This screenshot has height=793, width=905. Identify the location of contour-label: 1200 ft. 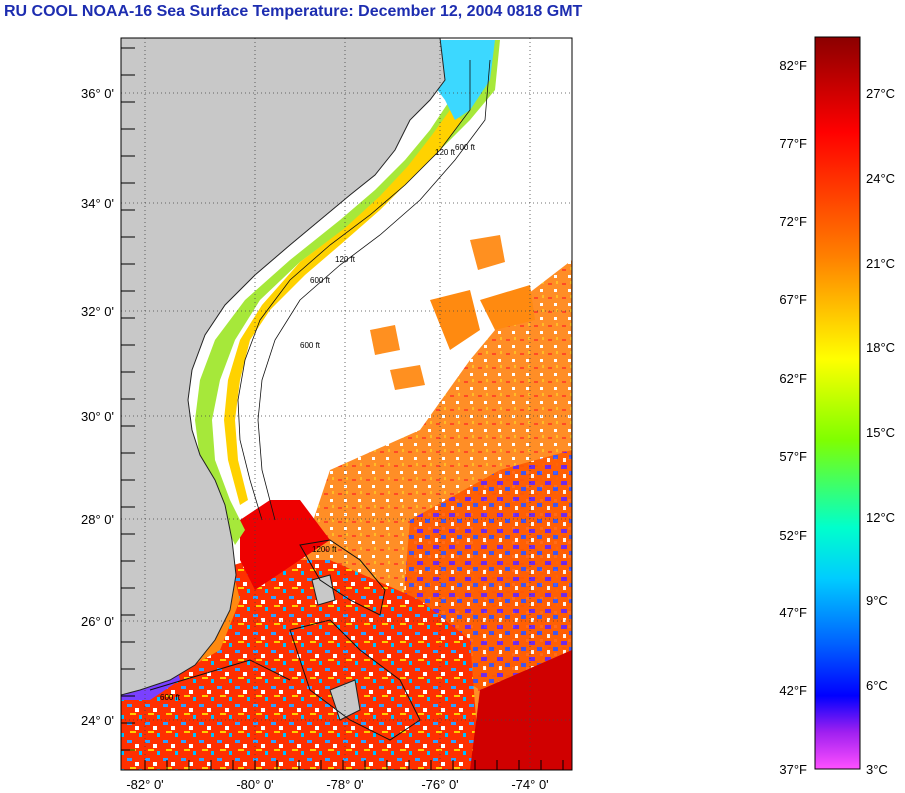
(324, 549).